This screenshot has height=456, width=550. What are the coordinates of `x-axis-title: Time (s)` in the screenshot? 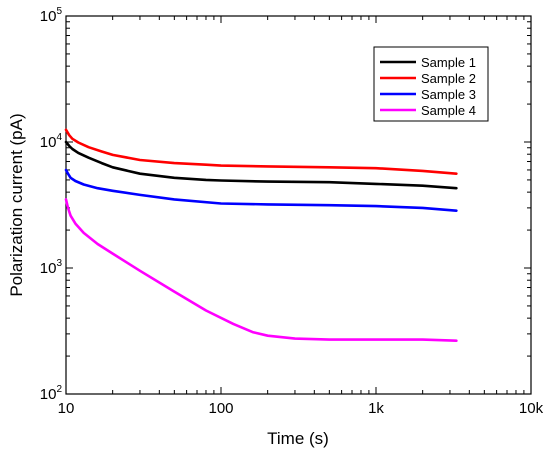 It's located at (298, 438).